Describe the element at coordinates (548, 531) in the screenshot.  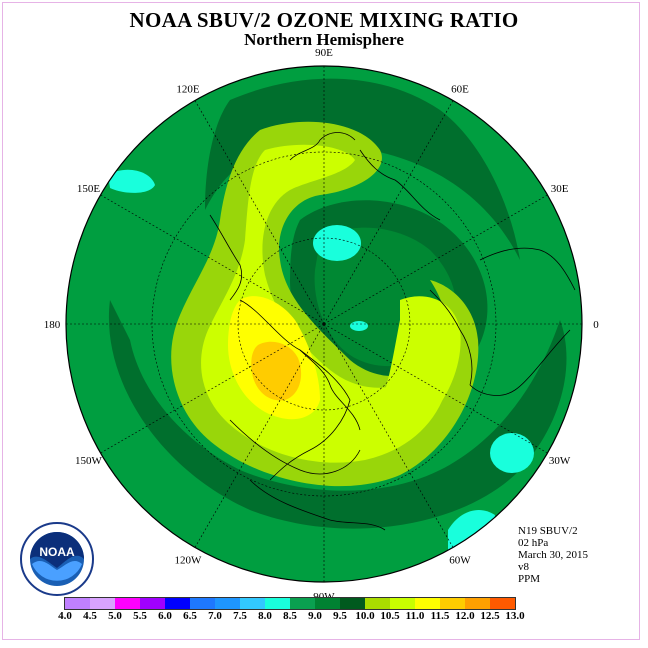
I see `instrument-label: N19 SBUV/2` at that location.